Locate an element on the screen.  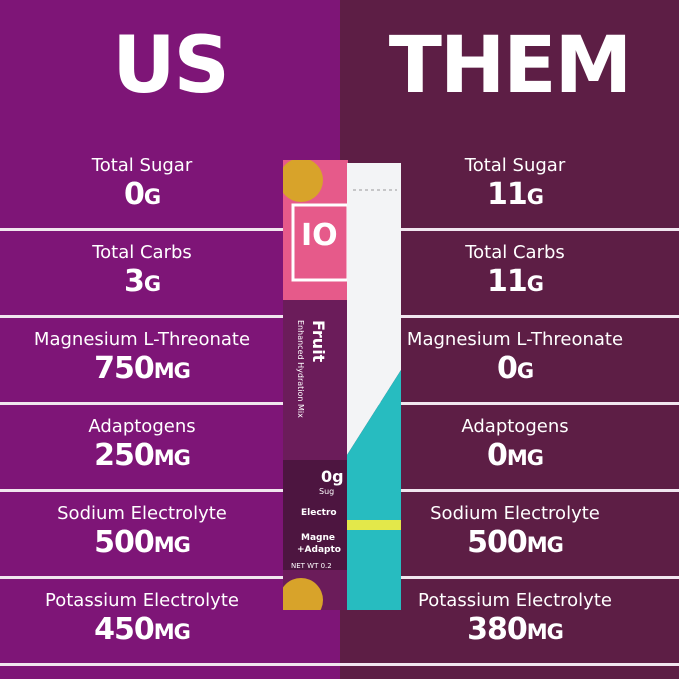
svg-text: NET WT 0.2 is located at coordinates (311, 566).